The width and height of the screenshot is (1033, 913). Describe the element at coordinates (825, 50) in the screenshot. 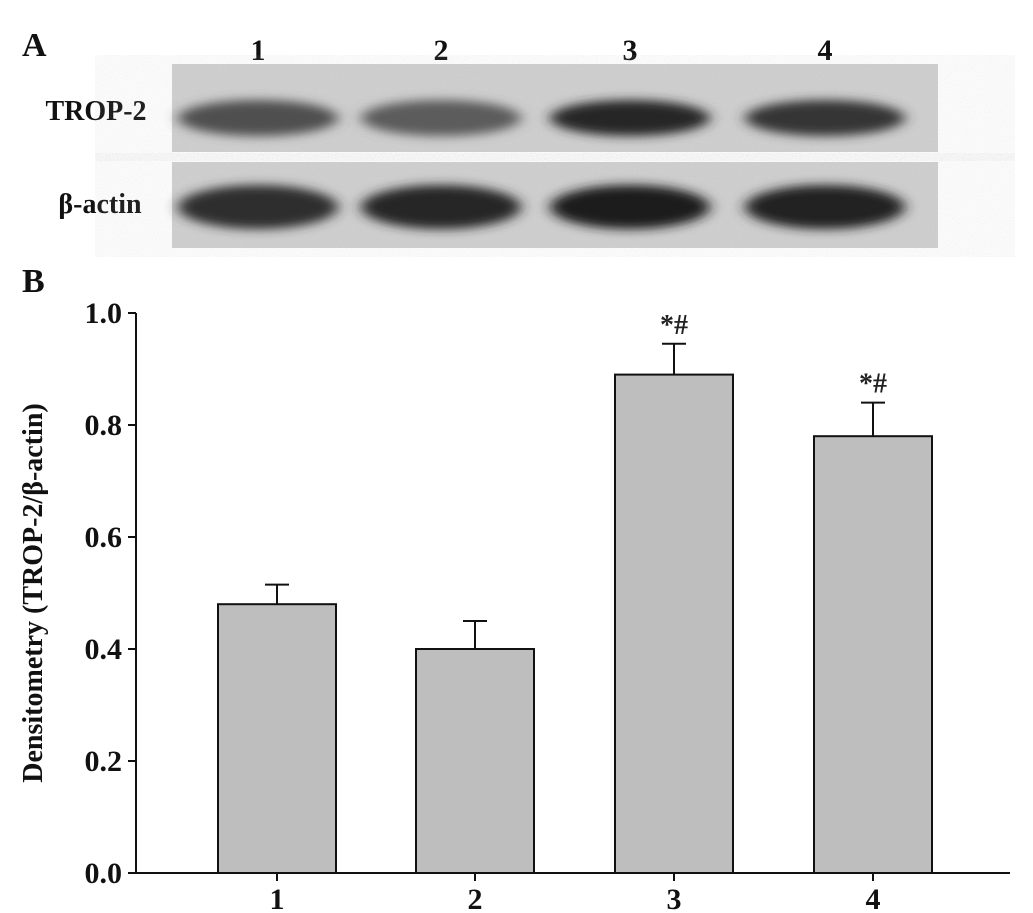

I see `blot-lane-label: 4` at that location.